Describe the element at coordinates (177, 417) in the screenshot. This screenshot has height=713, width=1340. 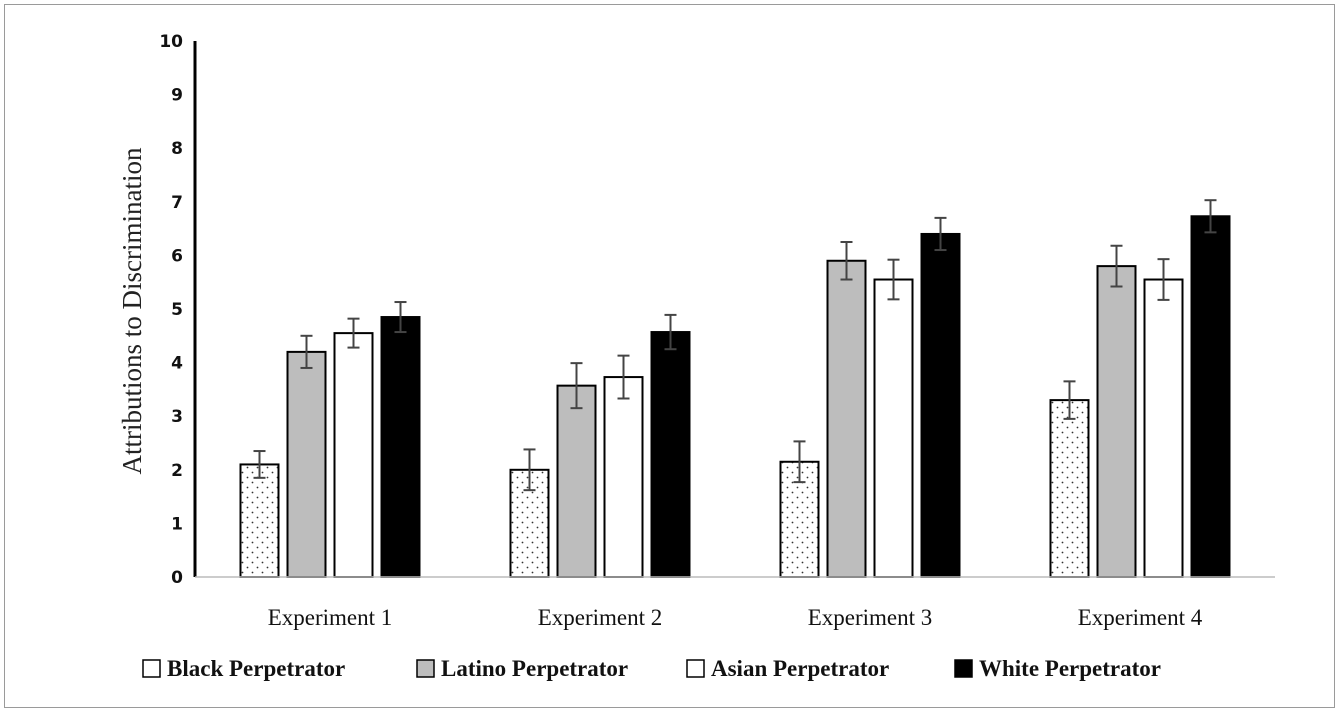
I see `y-tick-label: 3` at that location.